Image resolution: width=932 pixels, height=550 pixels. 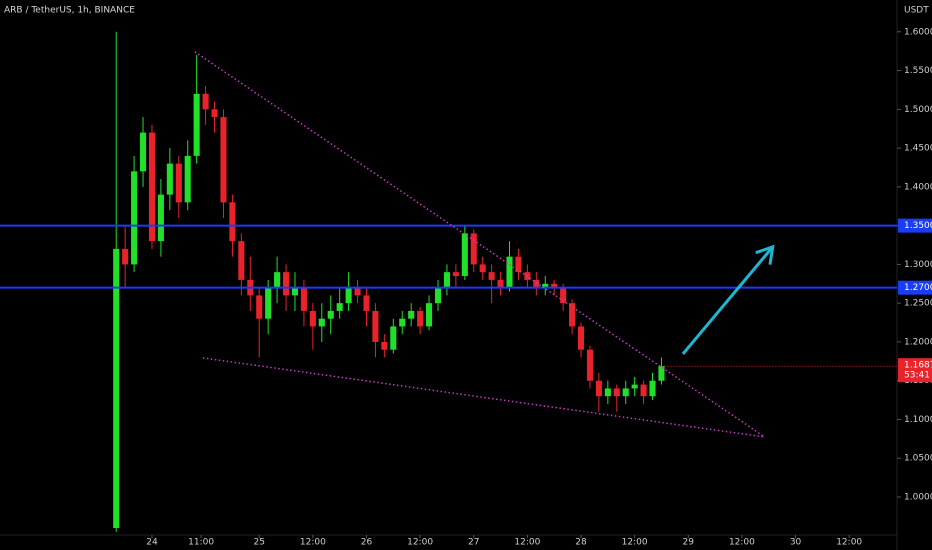 I want to click on last-price-bg, so click(x=915, y=370).